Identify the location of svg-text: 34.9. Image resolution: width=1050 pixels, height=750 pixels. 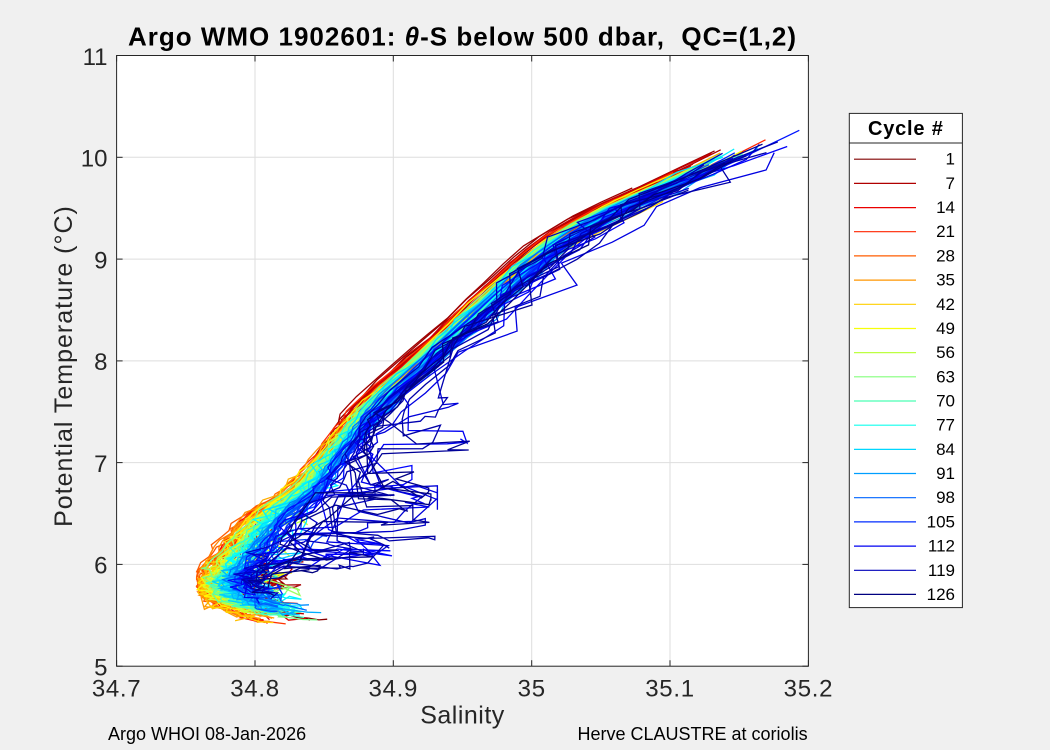
(394, 689).